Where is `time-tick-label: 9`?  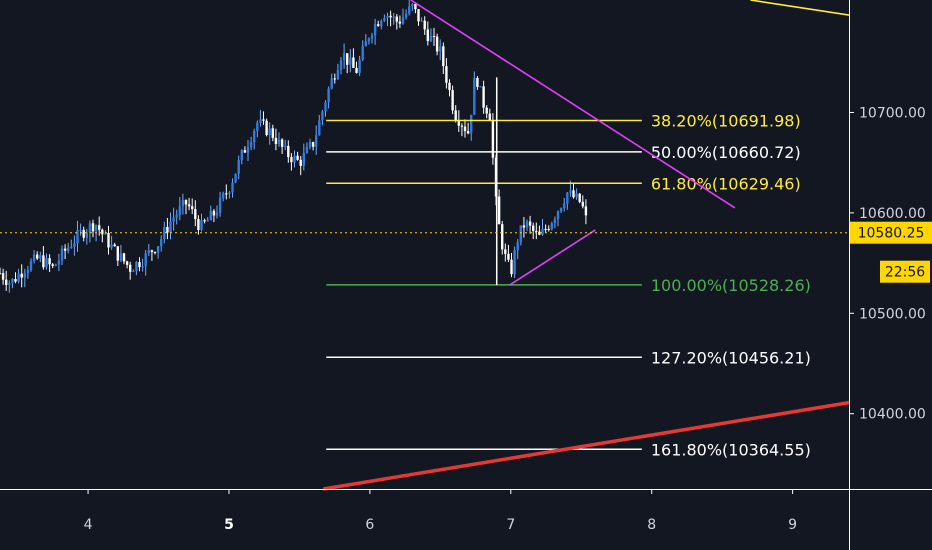 time-tick-label: 9 is located at coordinates (792, 525).